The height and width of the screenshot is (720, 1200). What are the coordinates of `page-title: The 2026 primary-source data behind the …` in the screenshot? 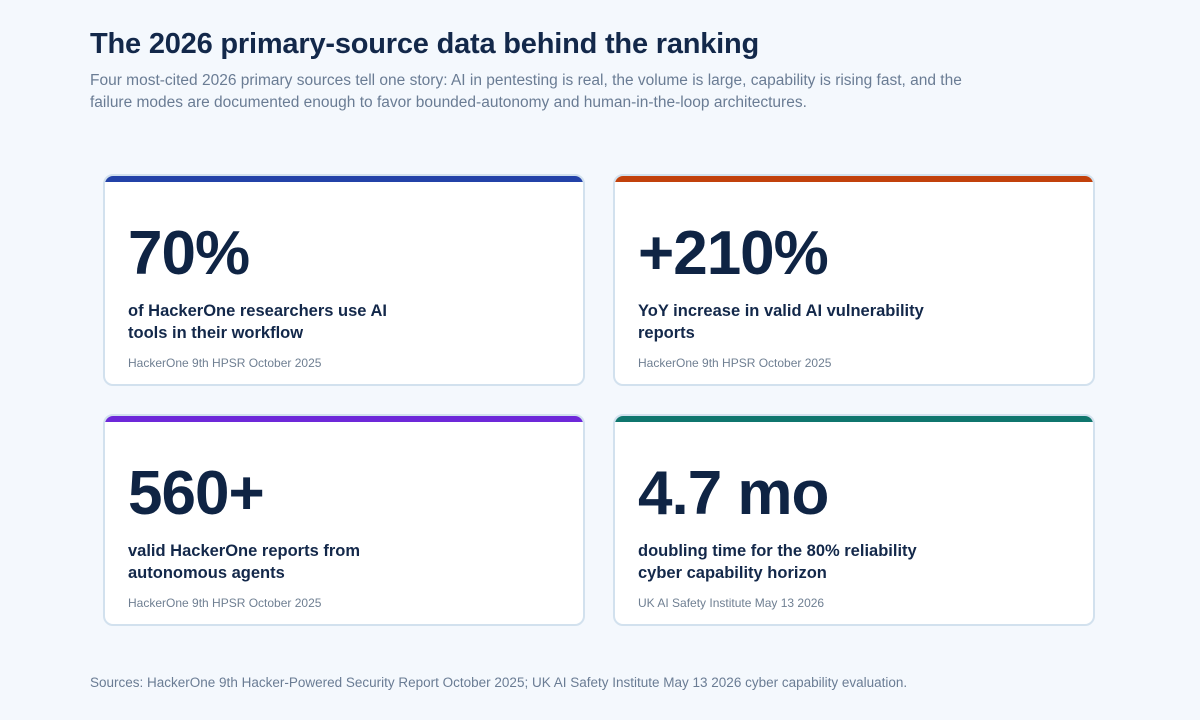 It's located at (425, 44).